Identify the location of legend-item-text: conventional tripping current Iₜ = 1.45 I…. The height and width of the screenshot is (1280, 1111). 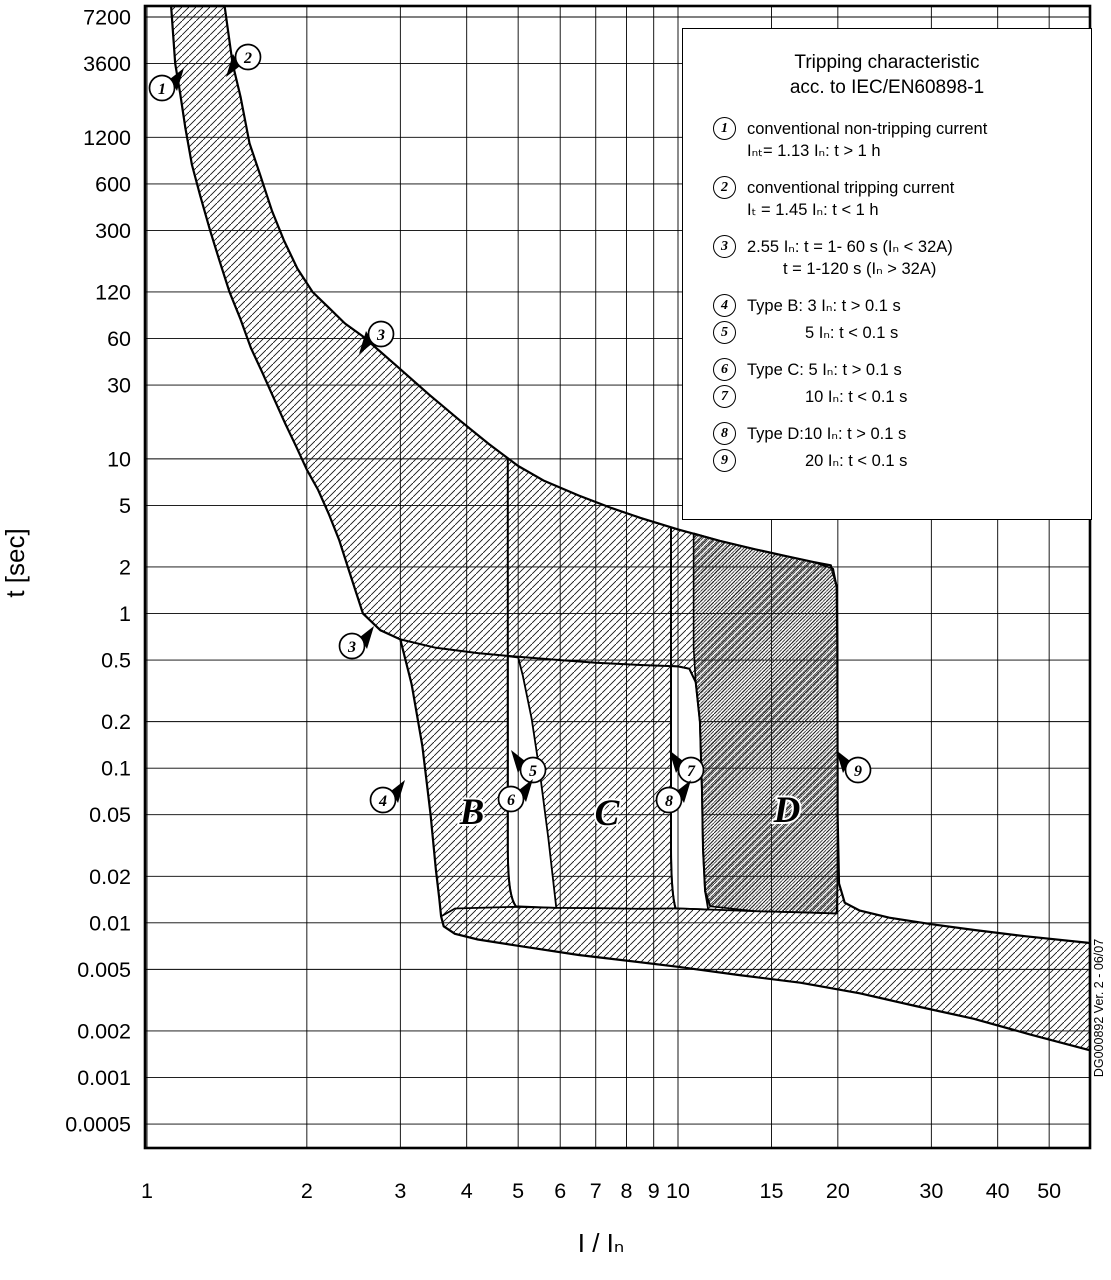
(850, 199).